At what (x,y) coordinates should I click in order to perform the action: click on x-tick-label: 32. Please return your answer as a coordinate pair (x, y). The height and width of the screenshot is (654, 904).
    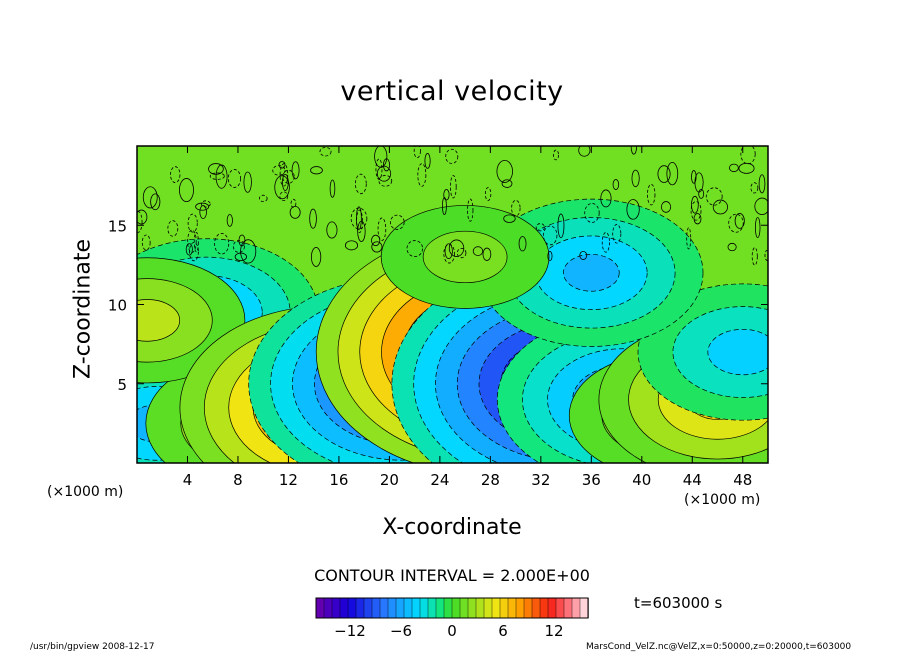
    Looking at the image, I should click on (540, 480).